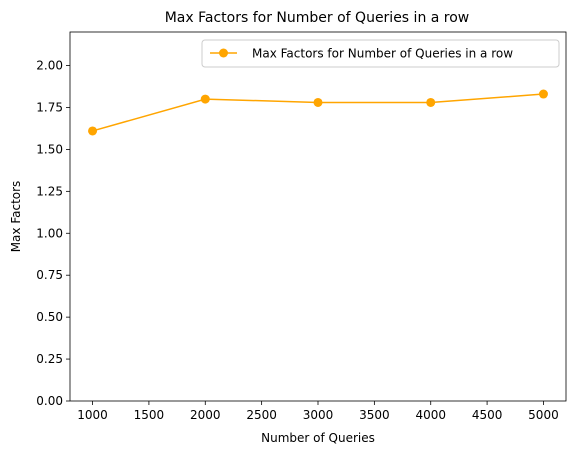  I want to click on y-tick-label: 0.75, so click(49, 275).